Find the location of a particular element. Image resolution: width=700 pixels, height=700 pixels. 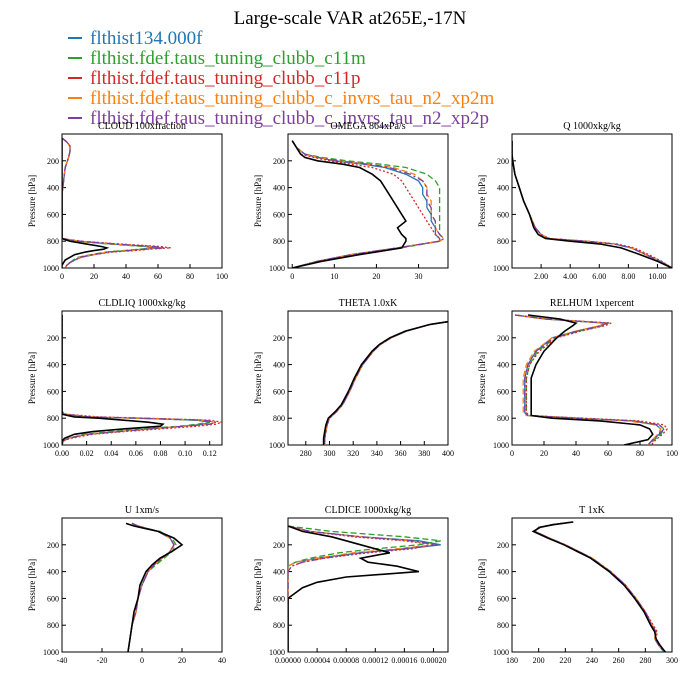

x-tick-label: 280 is located at coordinates (306, 453).